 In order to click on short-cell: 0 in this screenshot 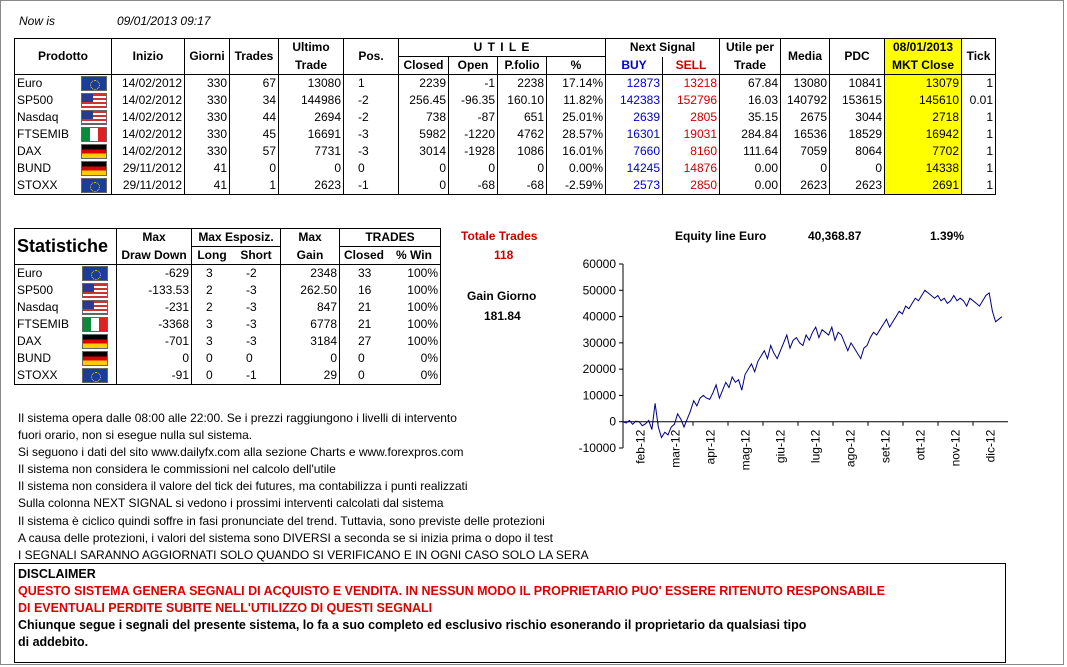, I will do `click(249, 358)`.